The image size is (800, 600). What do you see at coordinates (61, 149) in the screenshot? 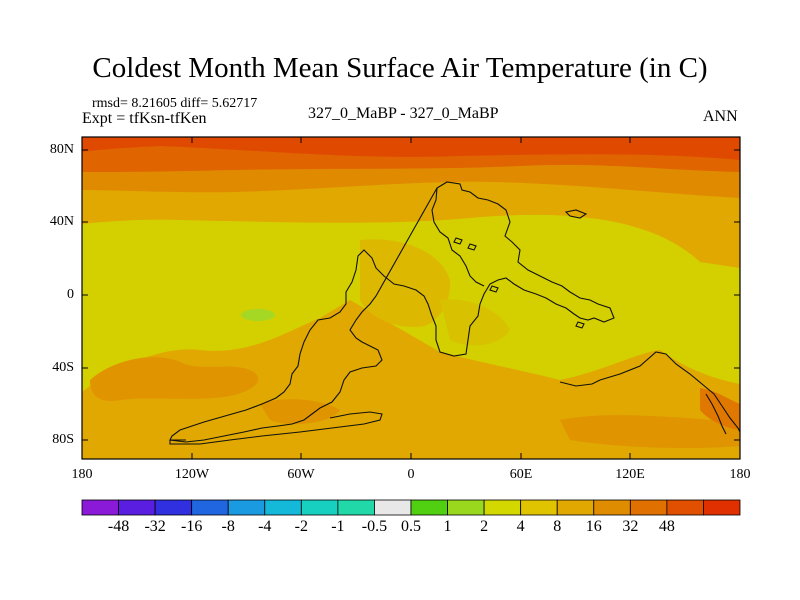
I see `y-tick-label: 80N` at bounding box center [61, 149].